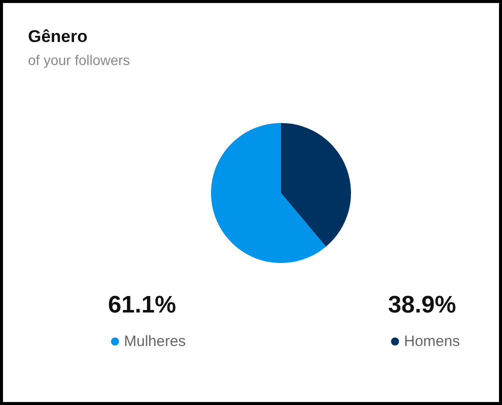  I want to click on chart-title: Gênero, so click(58, 36).